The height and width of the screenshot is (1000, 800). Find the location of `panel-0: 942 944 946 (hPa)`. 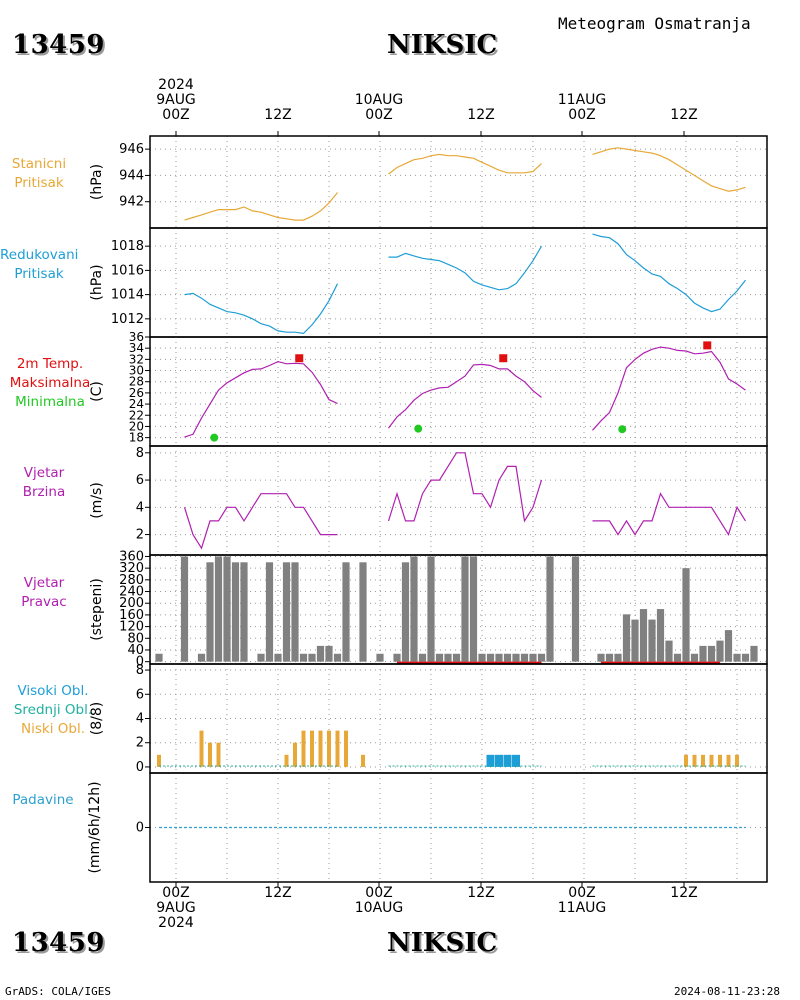

panel-0: 942 944 946 (hPa) is located at coordinates (428, 182).